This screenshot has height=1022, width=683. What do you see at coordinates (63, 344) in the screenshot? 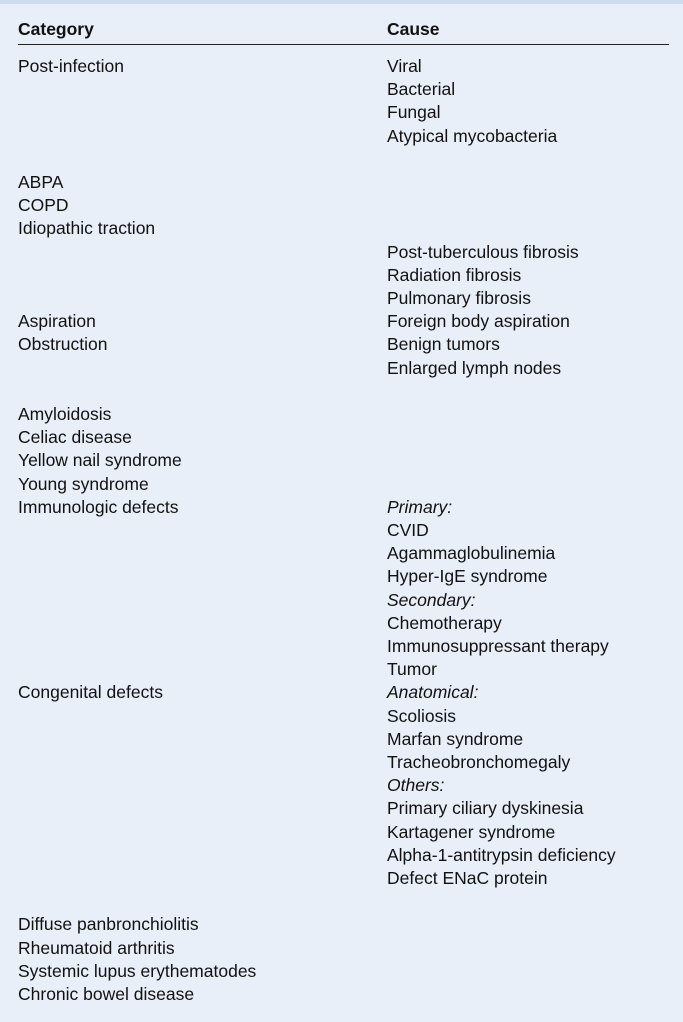
I see `category-cell: Obstruction` at bounding box center [63, 344].